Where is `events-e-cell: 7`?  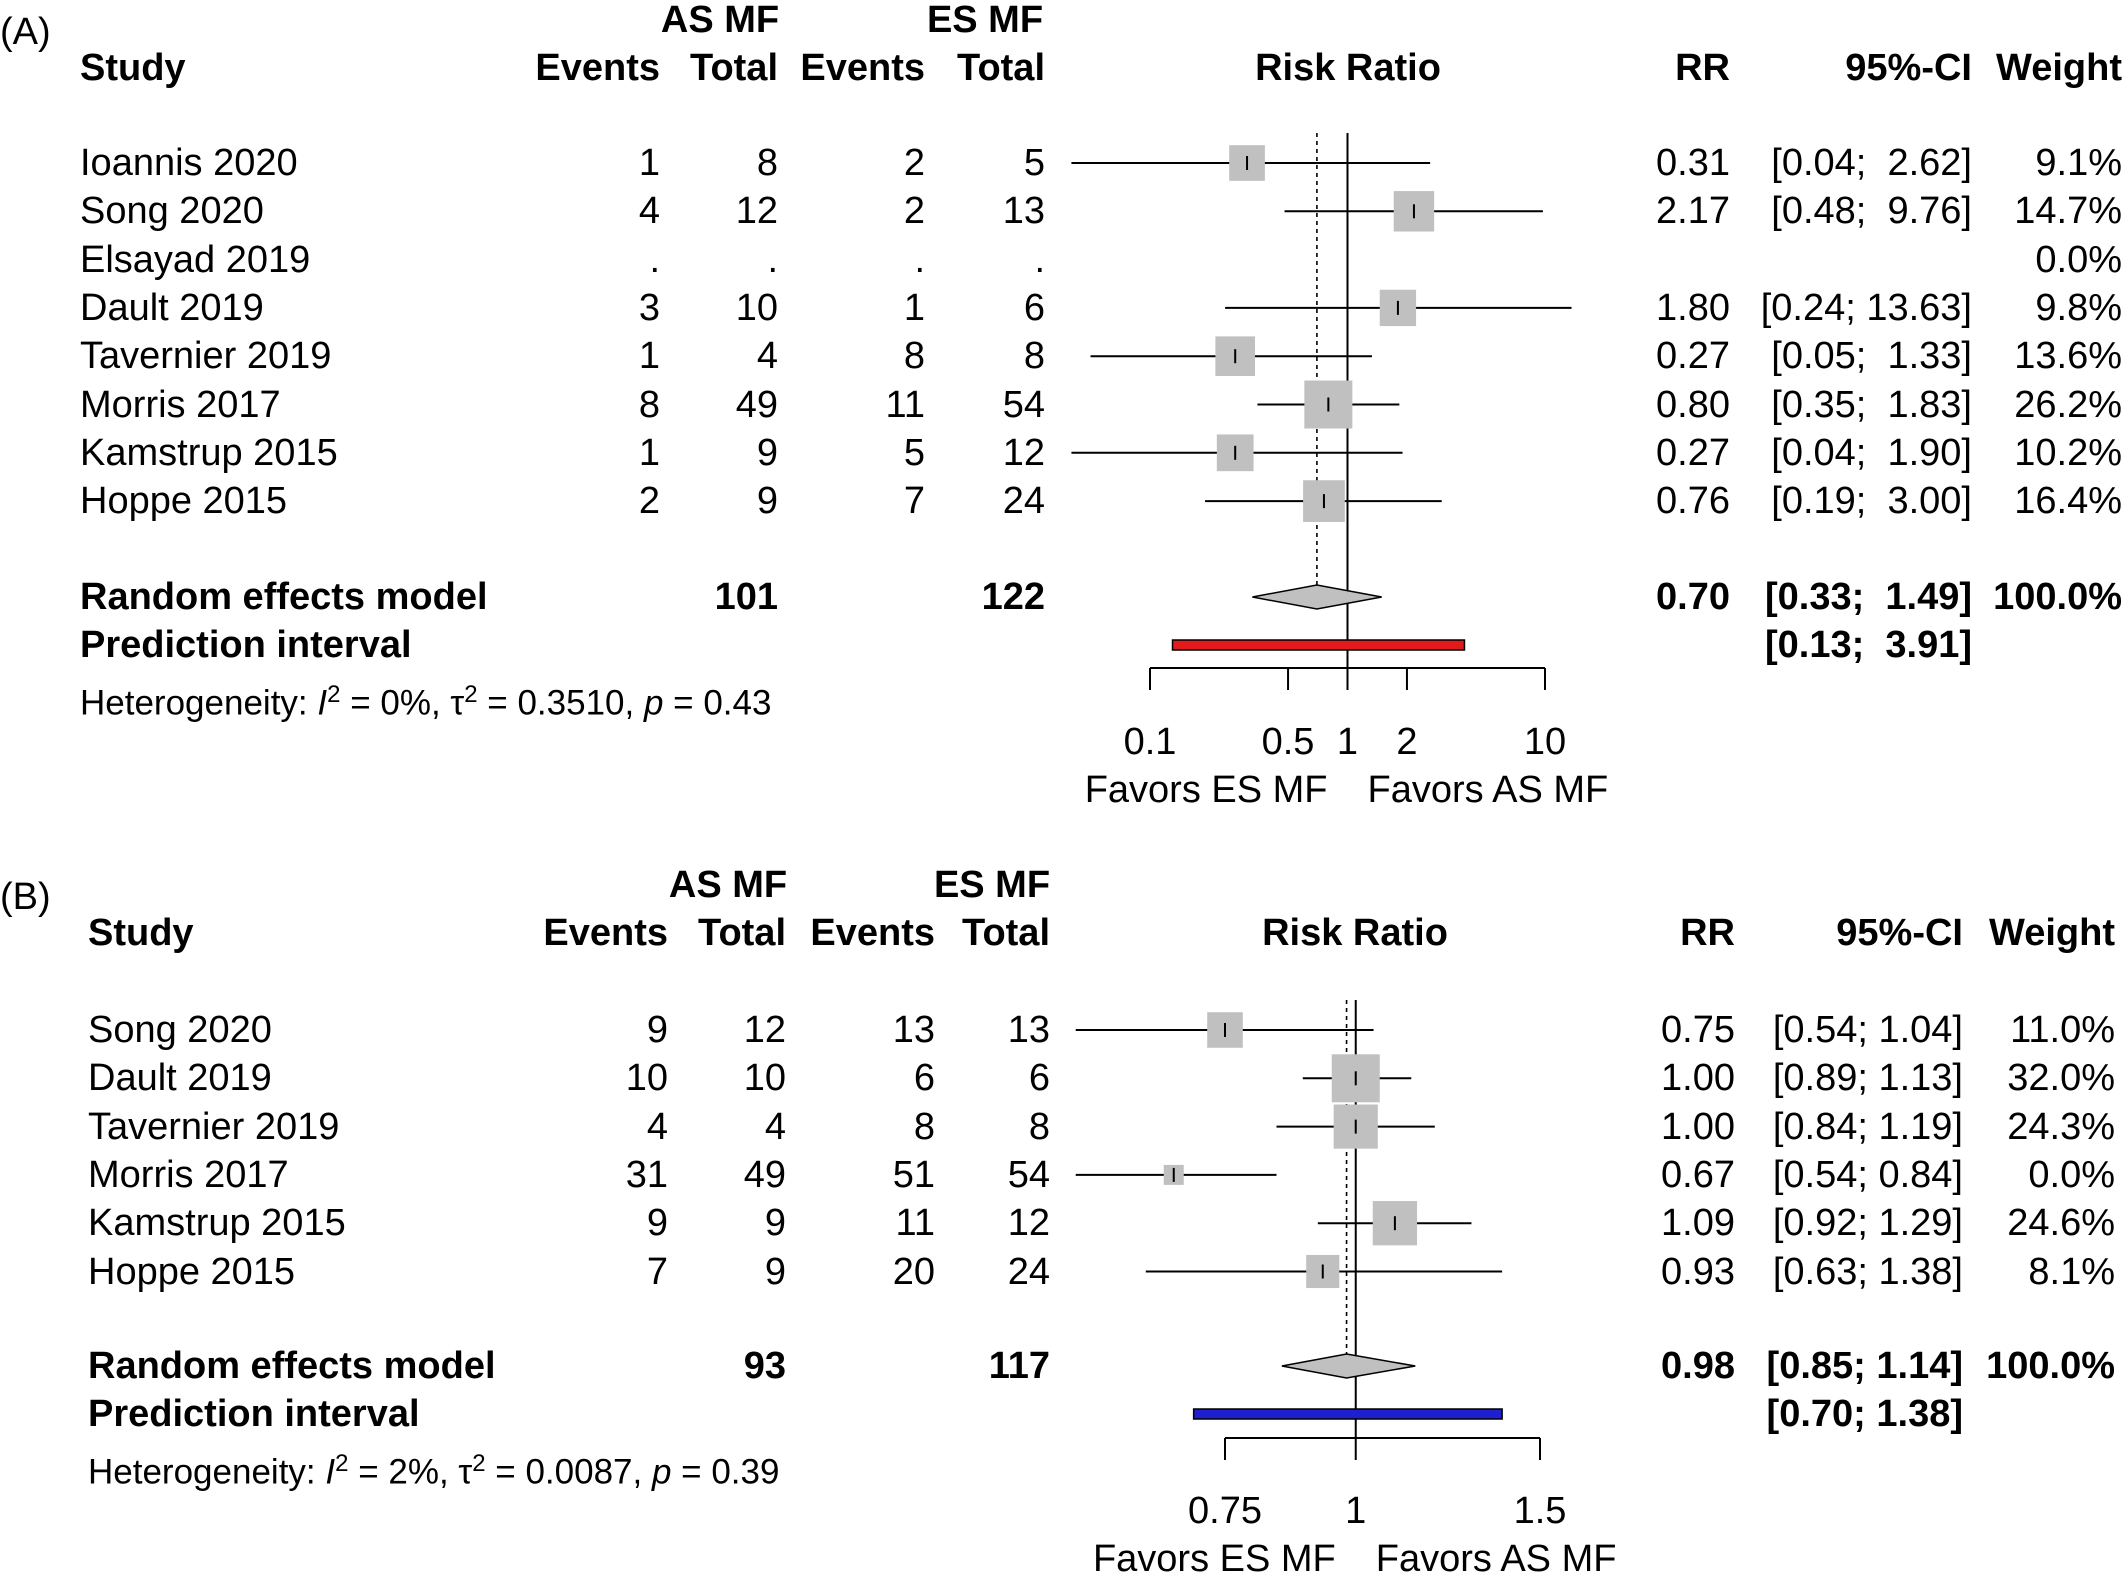 events-e-cell: 7 is located at coordinates (657, 1271).